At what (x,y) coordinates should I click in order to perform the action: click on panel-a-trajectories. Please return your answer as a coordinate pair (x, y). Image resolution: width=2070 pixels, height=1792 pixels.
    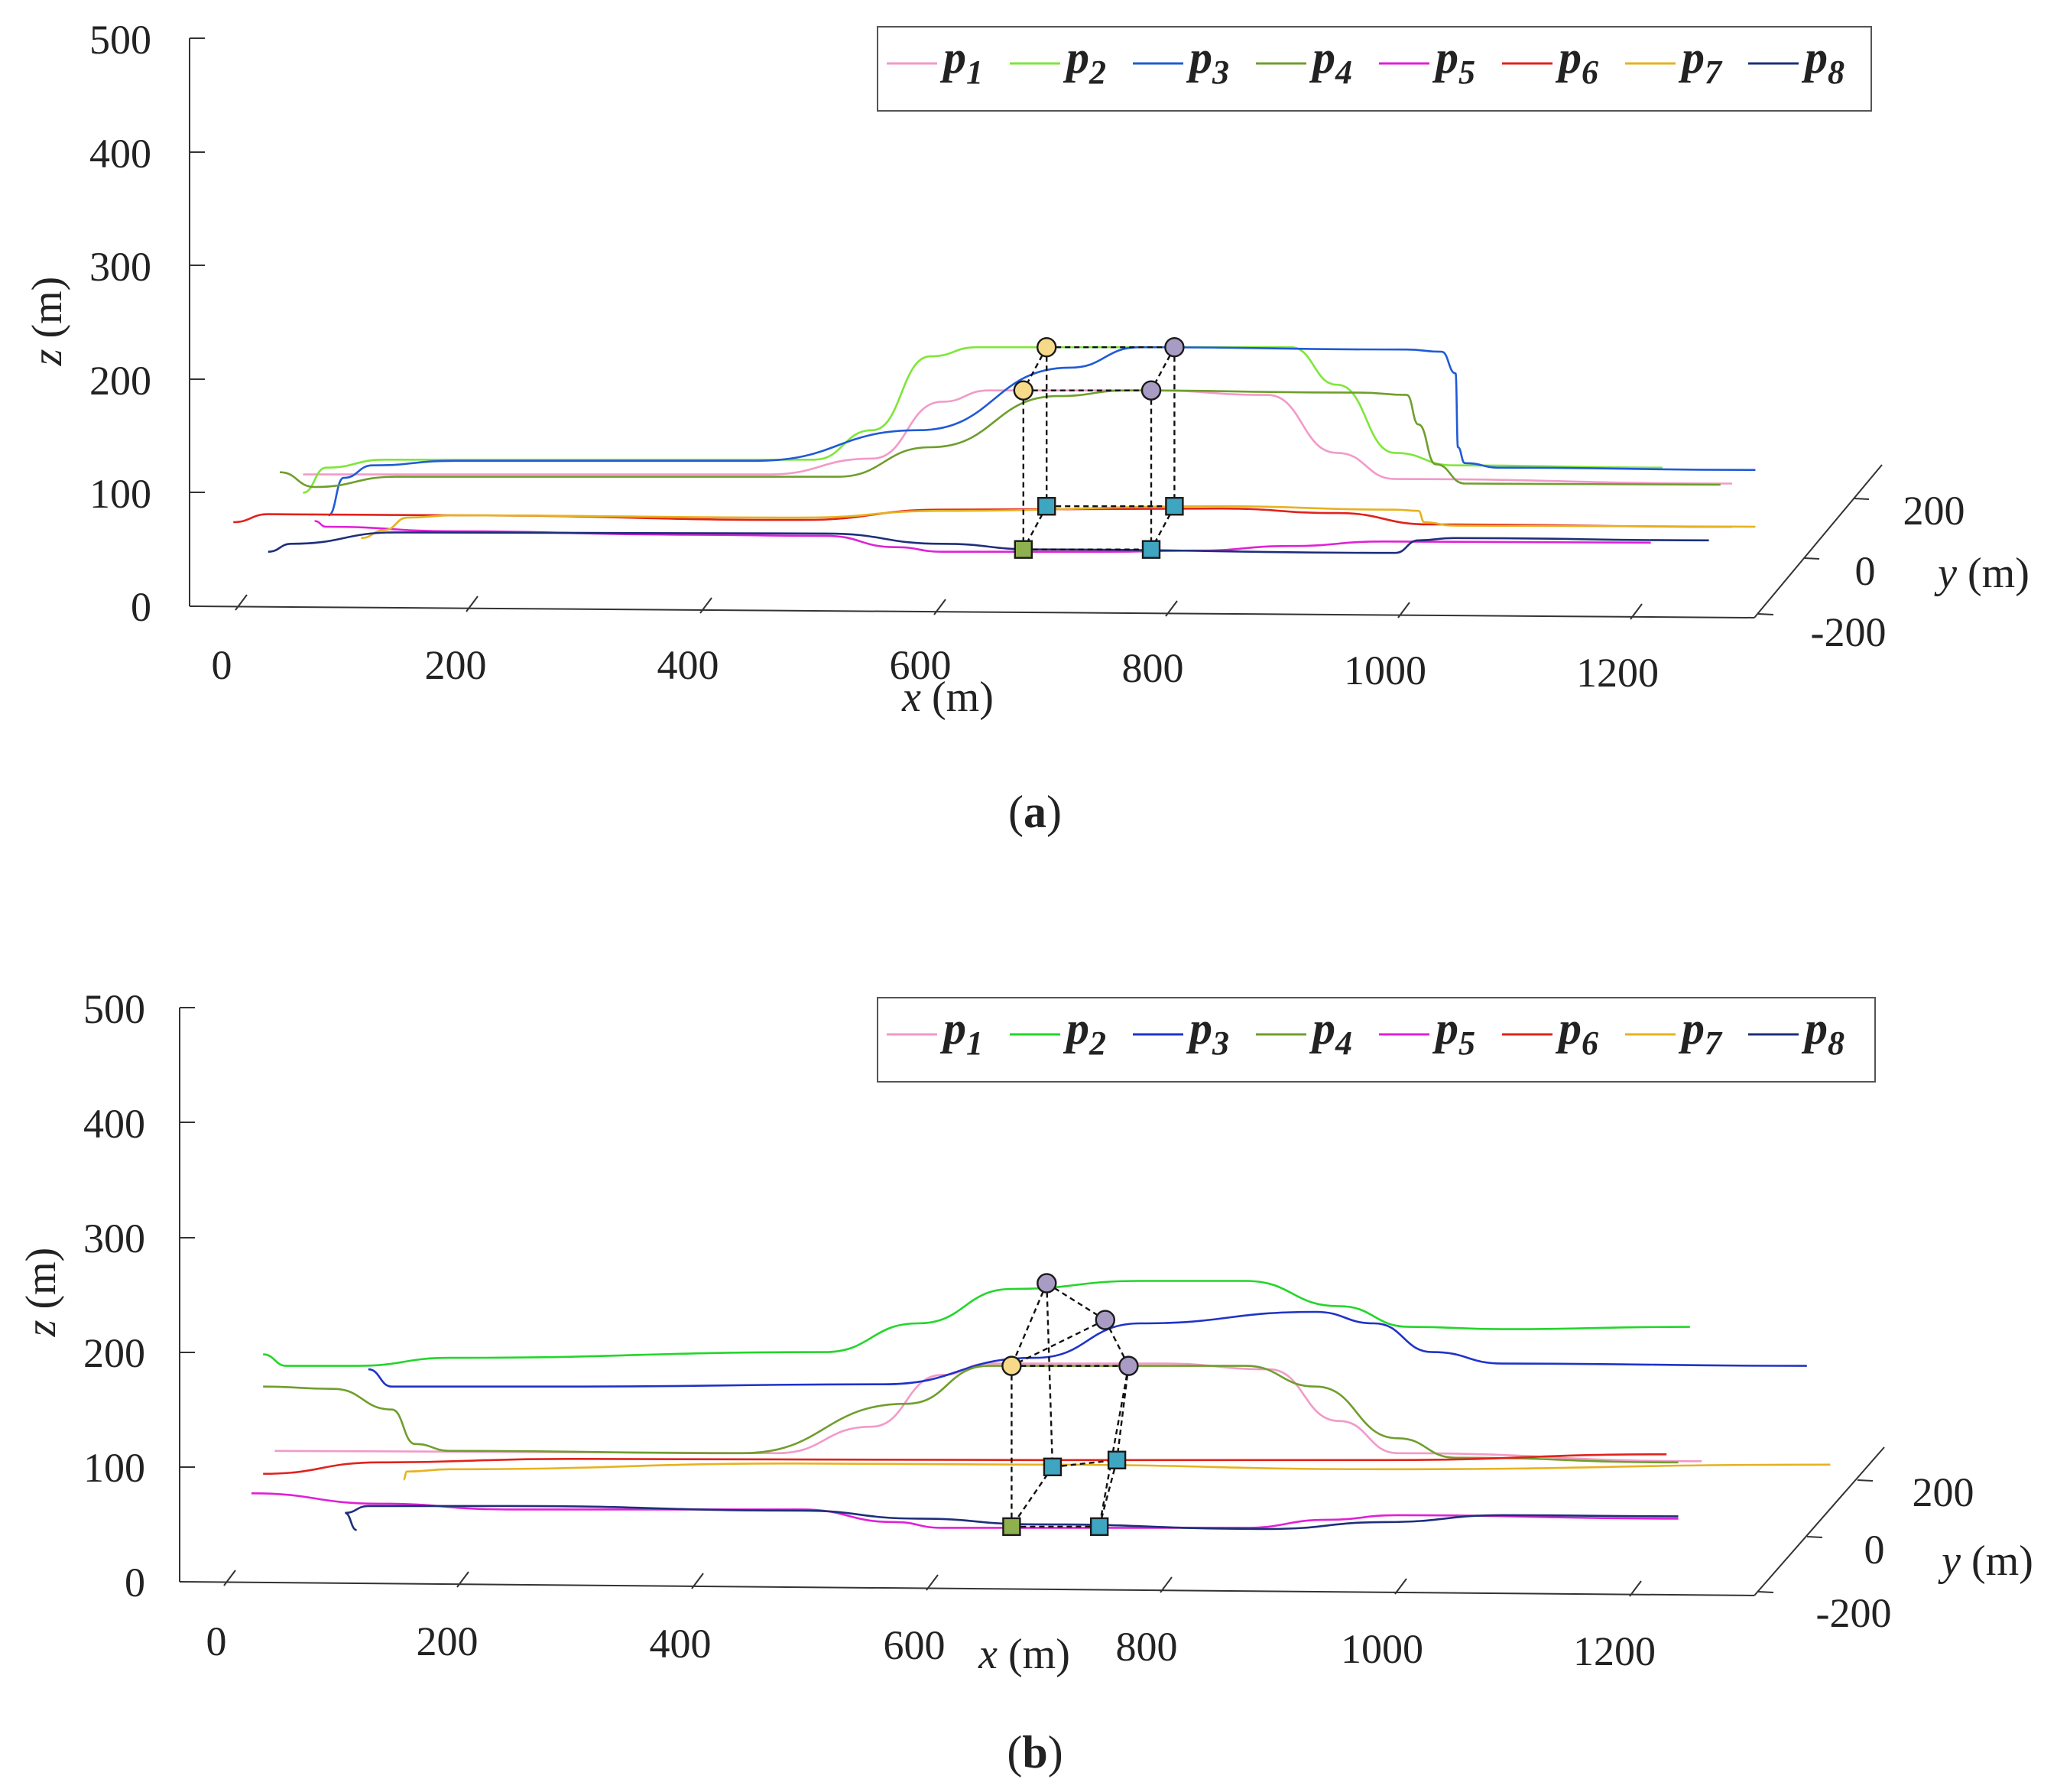
    Looking at the image, I should click on (994, 450).